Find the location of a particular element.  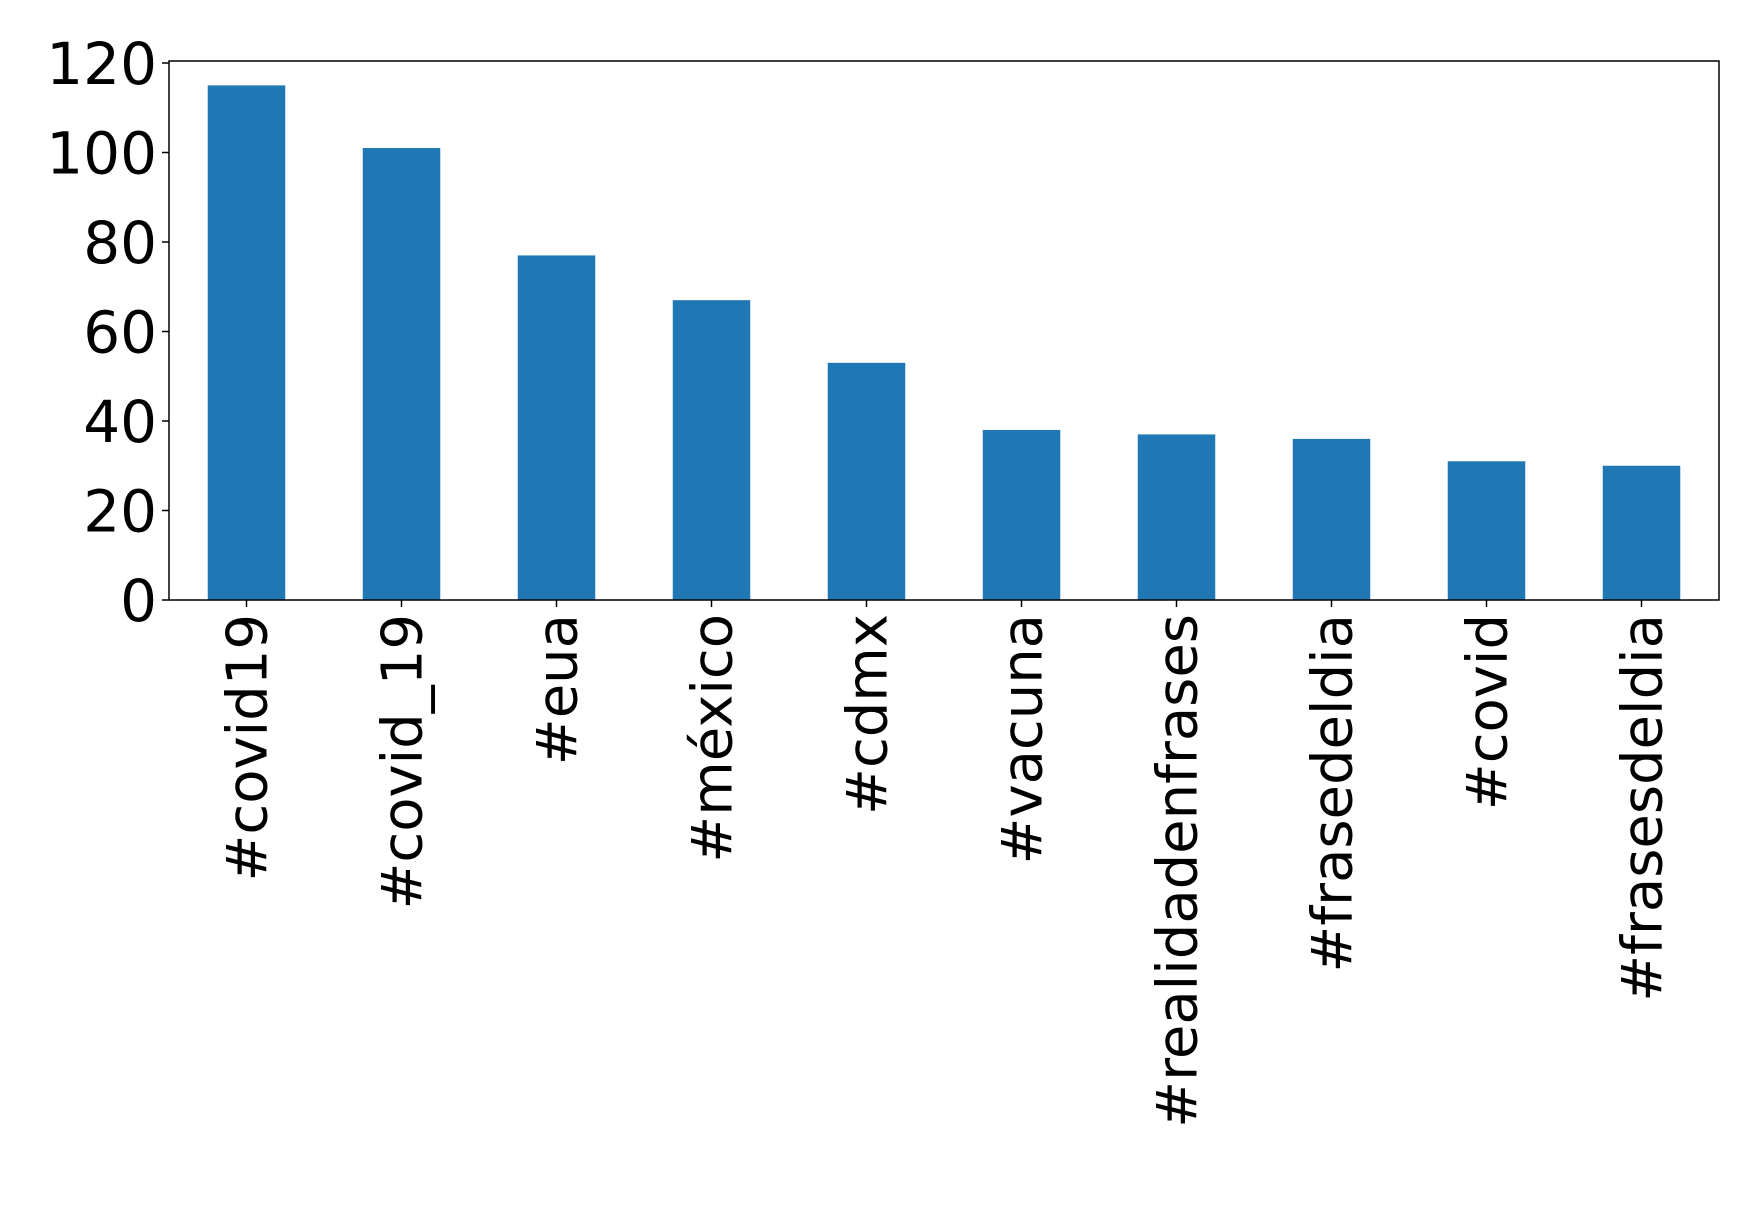

y-tick-label: 20 is located at coordinates (120, 512).